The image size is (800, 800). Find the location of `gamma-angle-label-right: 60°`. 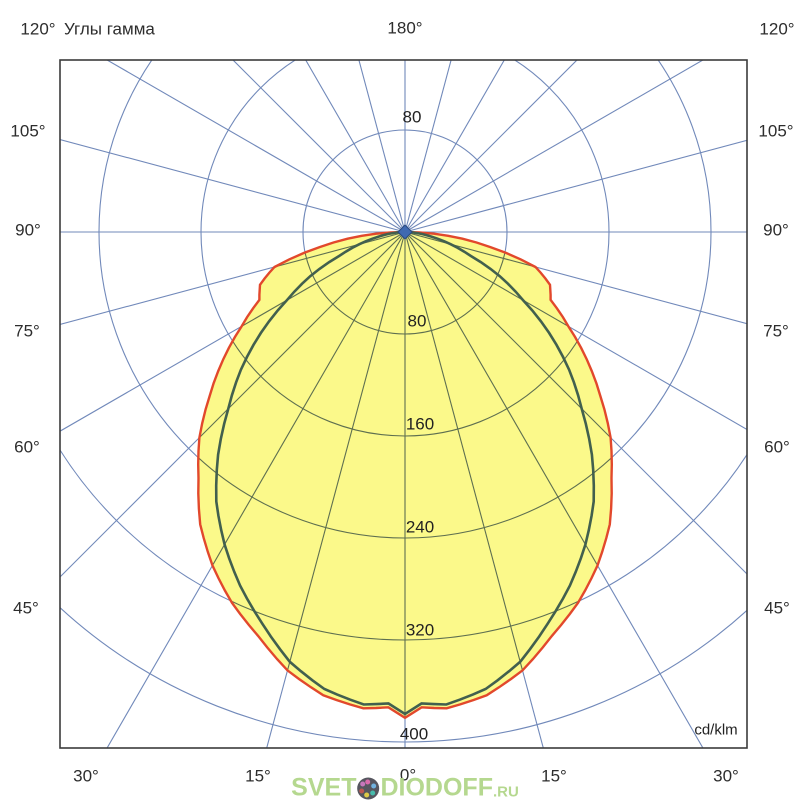

gamma-angle-label-right: 60° is located at coordinates (777, 447).